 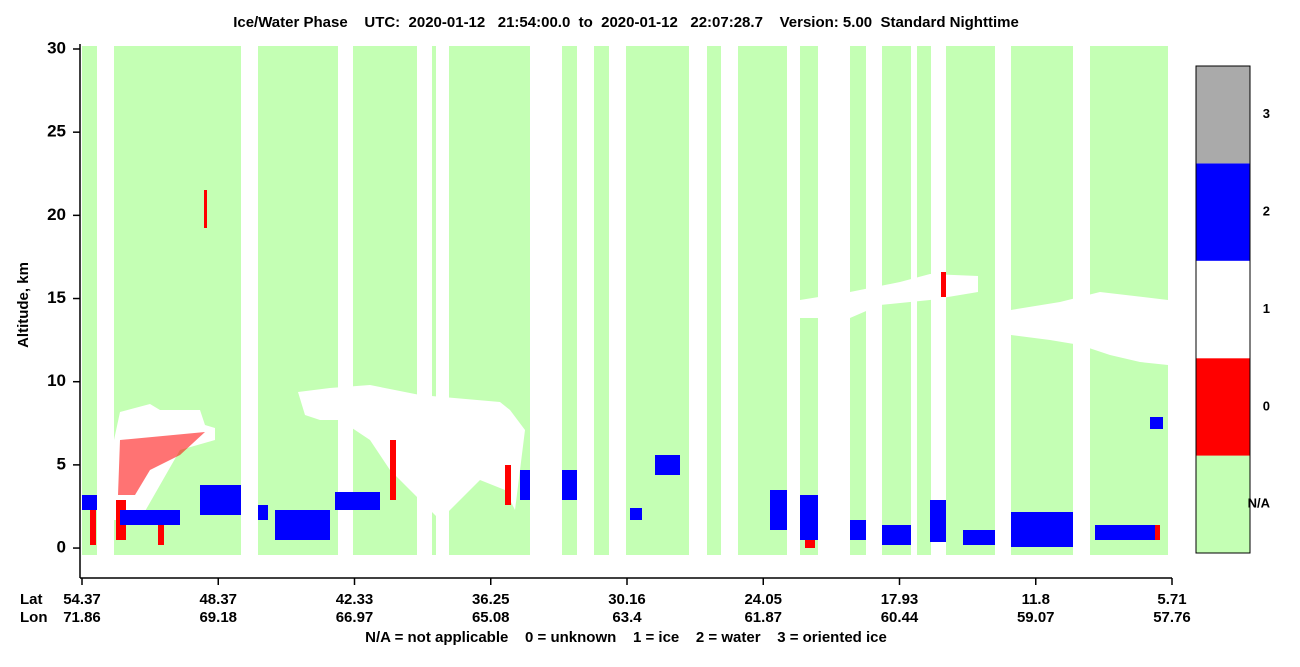 What do you see at coordinates (491, 617) in the screenshot?
I see `x-tick-label: 65.08` at bounding box center [491, 617].